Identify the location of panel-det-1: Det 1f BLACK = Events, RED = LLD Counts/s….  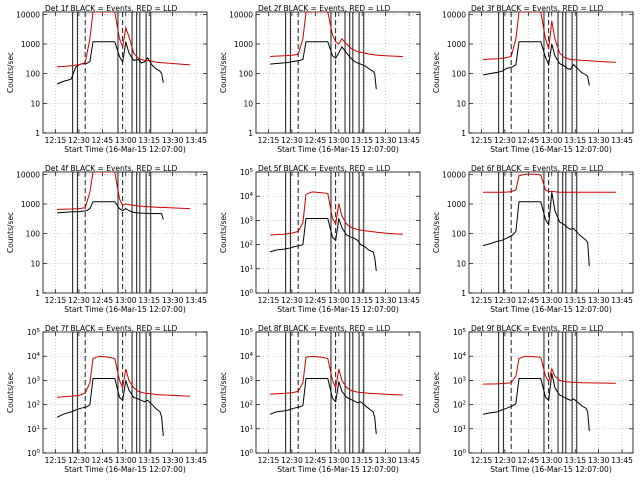
(107, 79).